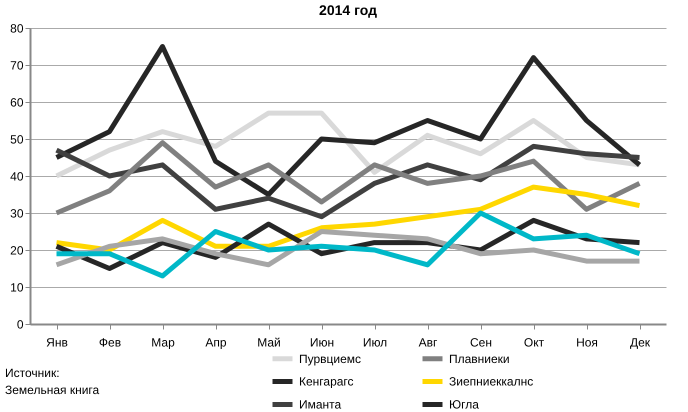  What do you see at coordinates (216, 343) in the screenshot?
I see `x-tick-label: Апр` at bounding box center [216, 343].